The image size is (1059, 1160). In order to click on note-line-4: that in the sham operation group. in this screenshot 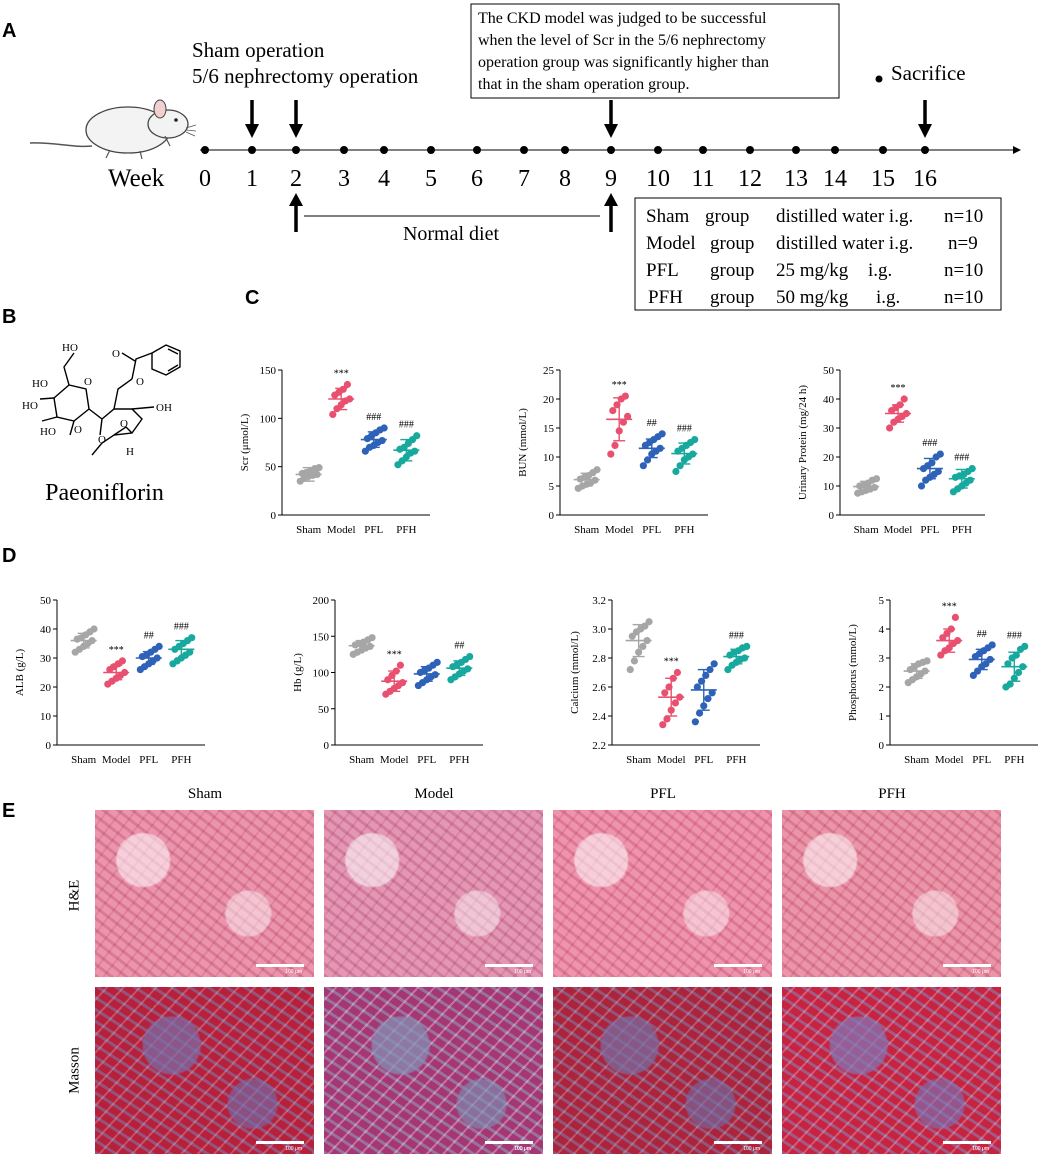, I will do `click(584, 84)`.